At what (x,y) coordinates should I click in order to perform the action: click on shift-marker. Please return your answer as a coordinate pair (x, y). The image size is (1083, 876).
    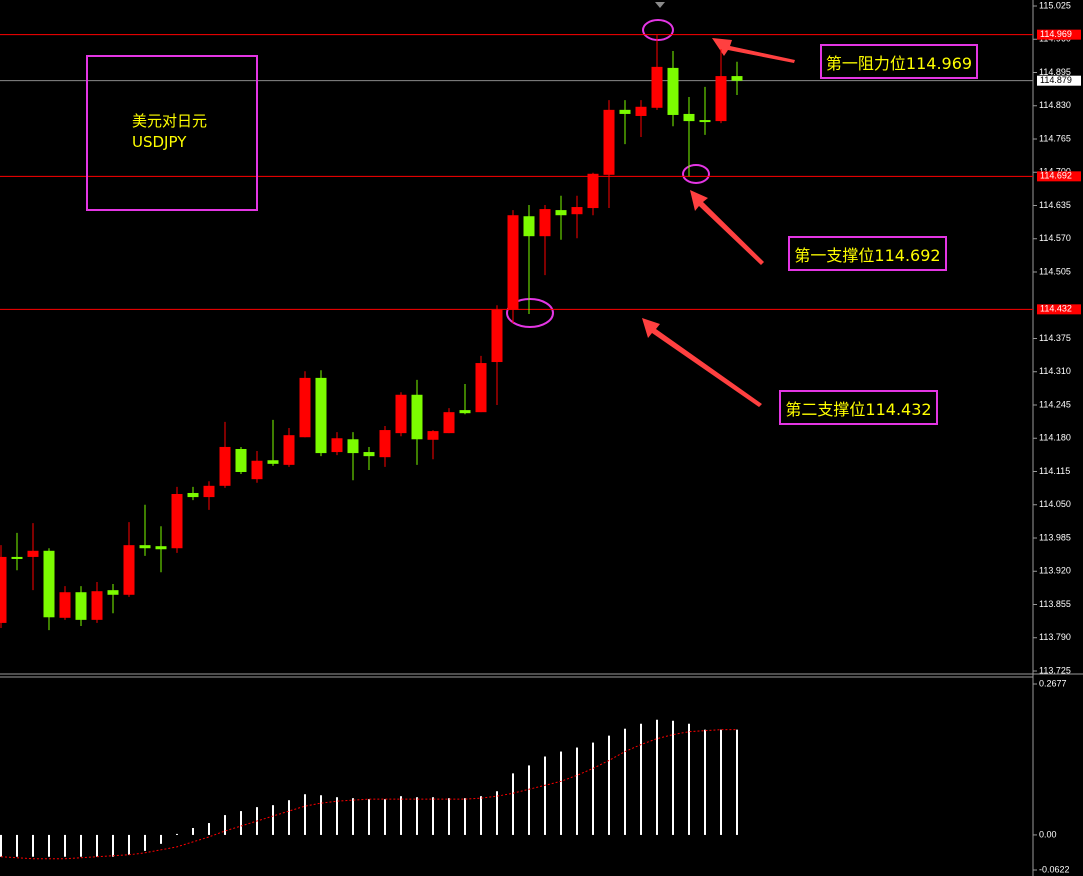
    Looking at the image, I should click on (660, 5).